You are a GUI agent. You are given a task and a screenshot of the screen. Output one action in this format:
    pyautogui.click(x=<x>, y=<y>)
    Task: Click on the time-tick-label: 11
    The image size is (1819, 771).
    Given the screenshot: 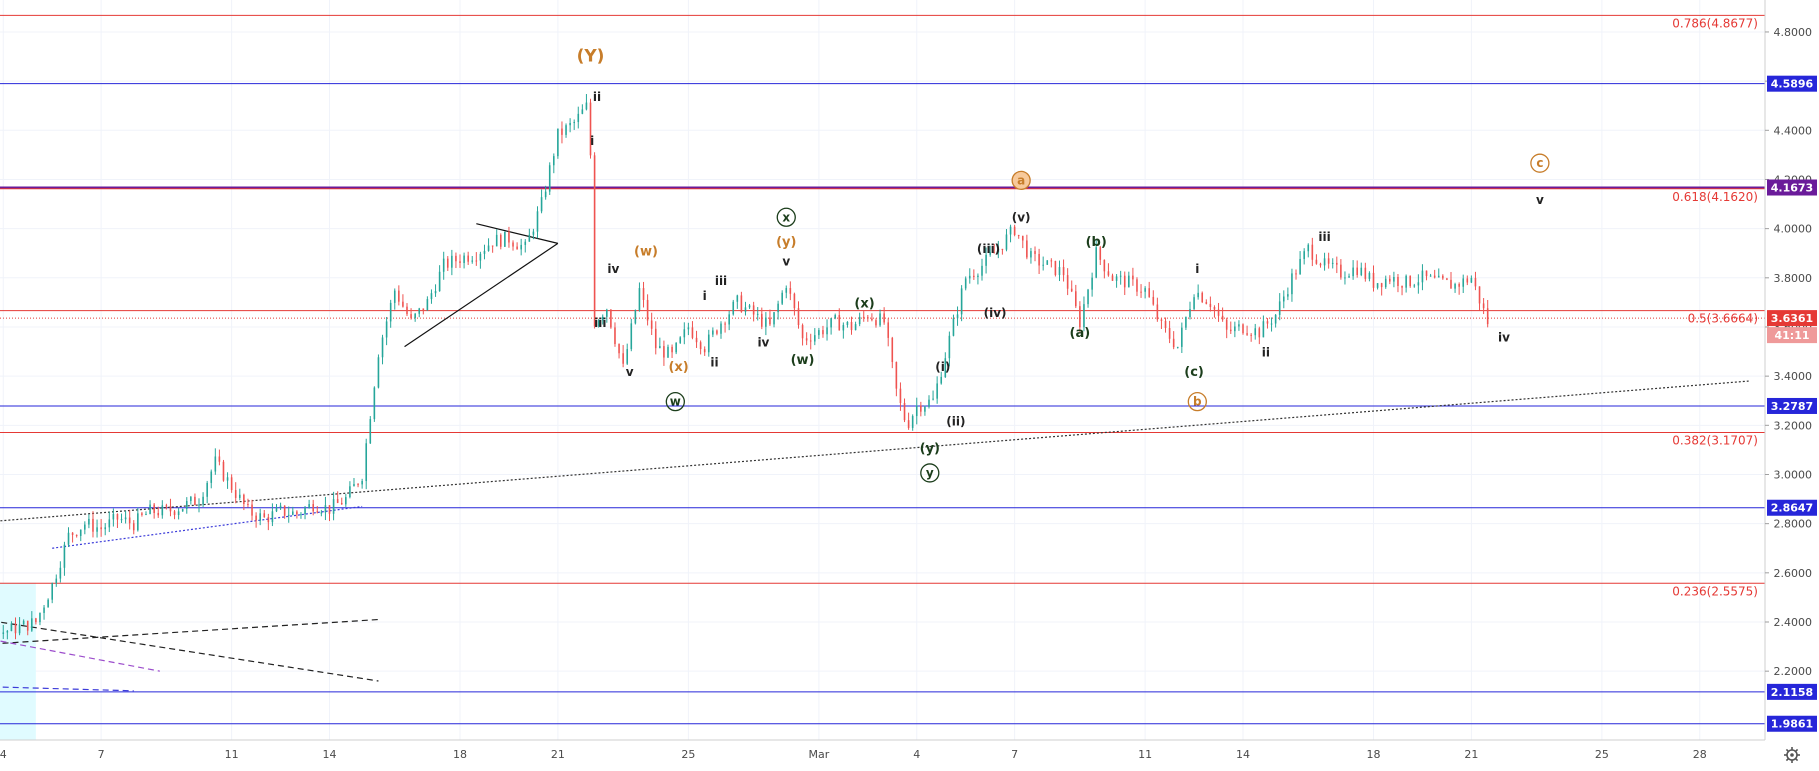 What is the action you would take?
    pyautogui.click(x=232, y=754)
    